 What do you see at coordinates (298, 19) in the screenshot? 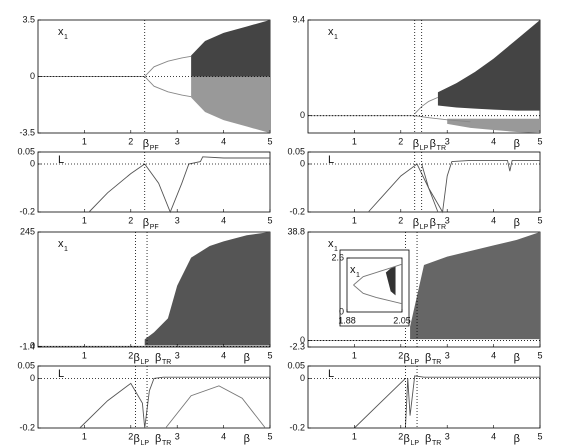
I see `y-tick-label: 9.4` at bounding box center [298, 19].